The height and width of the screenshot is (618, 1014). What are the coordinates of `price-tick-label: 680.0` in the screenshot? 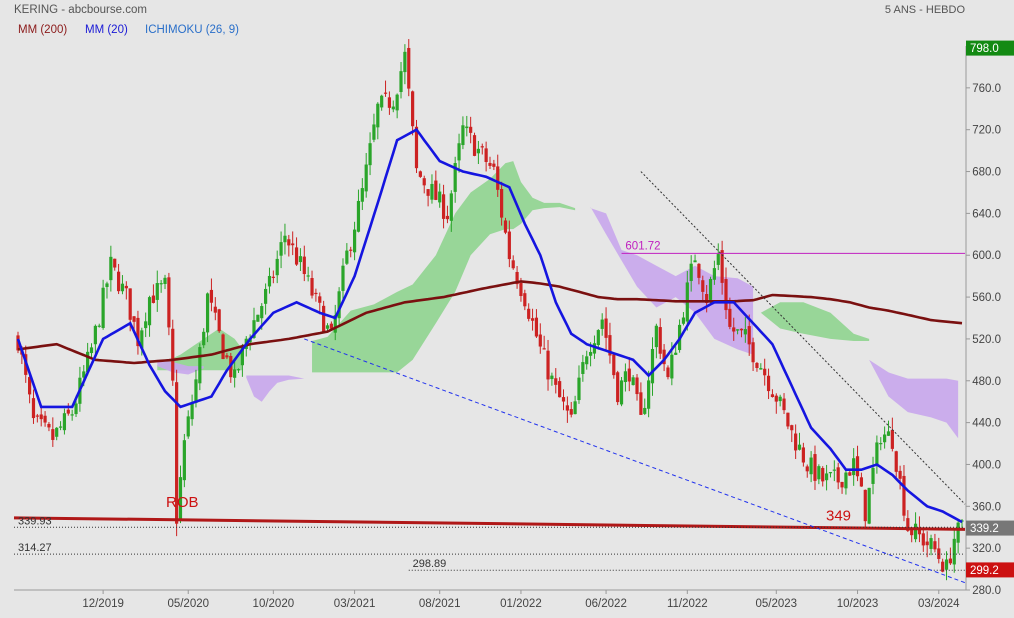 It's located at (986, 173).